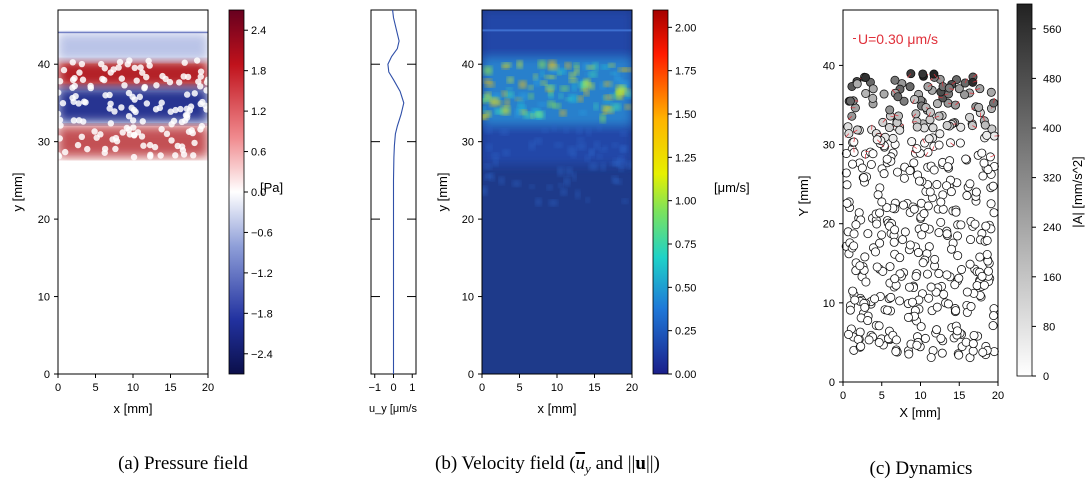  What do you see at coordinates (44, 143) in the screenshot?
I see `pressure-ytick-label: 30` at bounding box center [44, 143].